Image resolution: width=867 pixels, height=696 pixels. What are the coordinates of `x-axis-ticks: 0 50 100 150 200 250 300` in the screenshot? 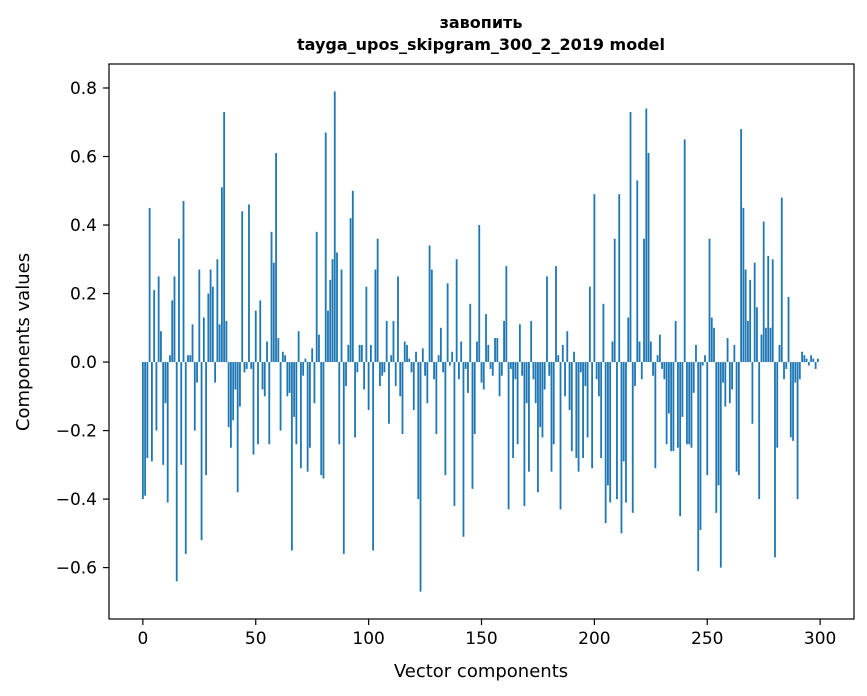 It's located at (486, 634).